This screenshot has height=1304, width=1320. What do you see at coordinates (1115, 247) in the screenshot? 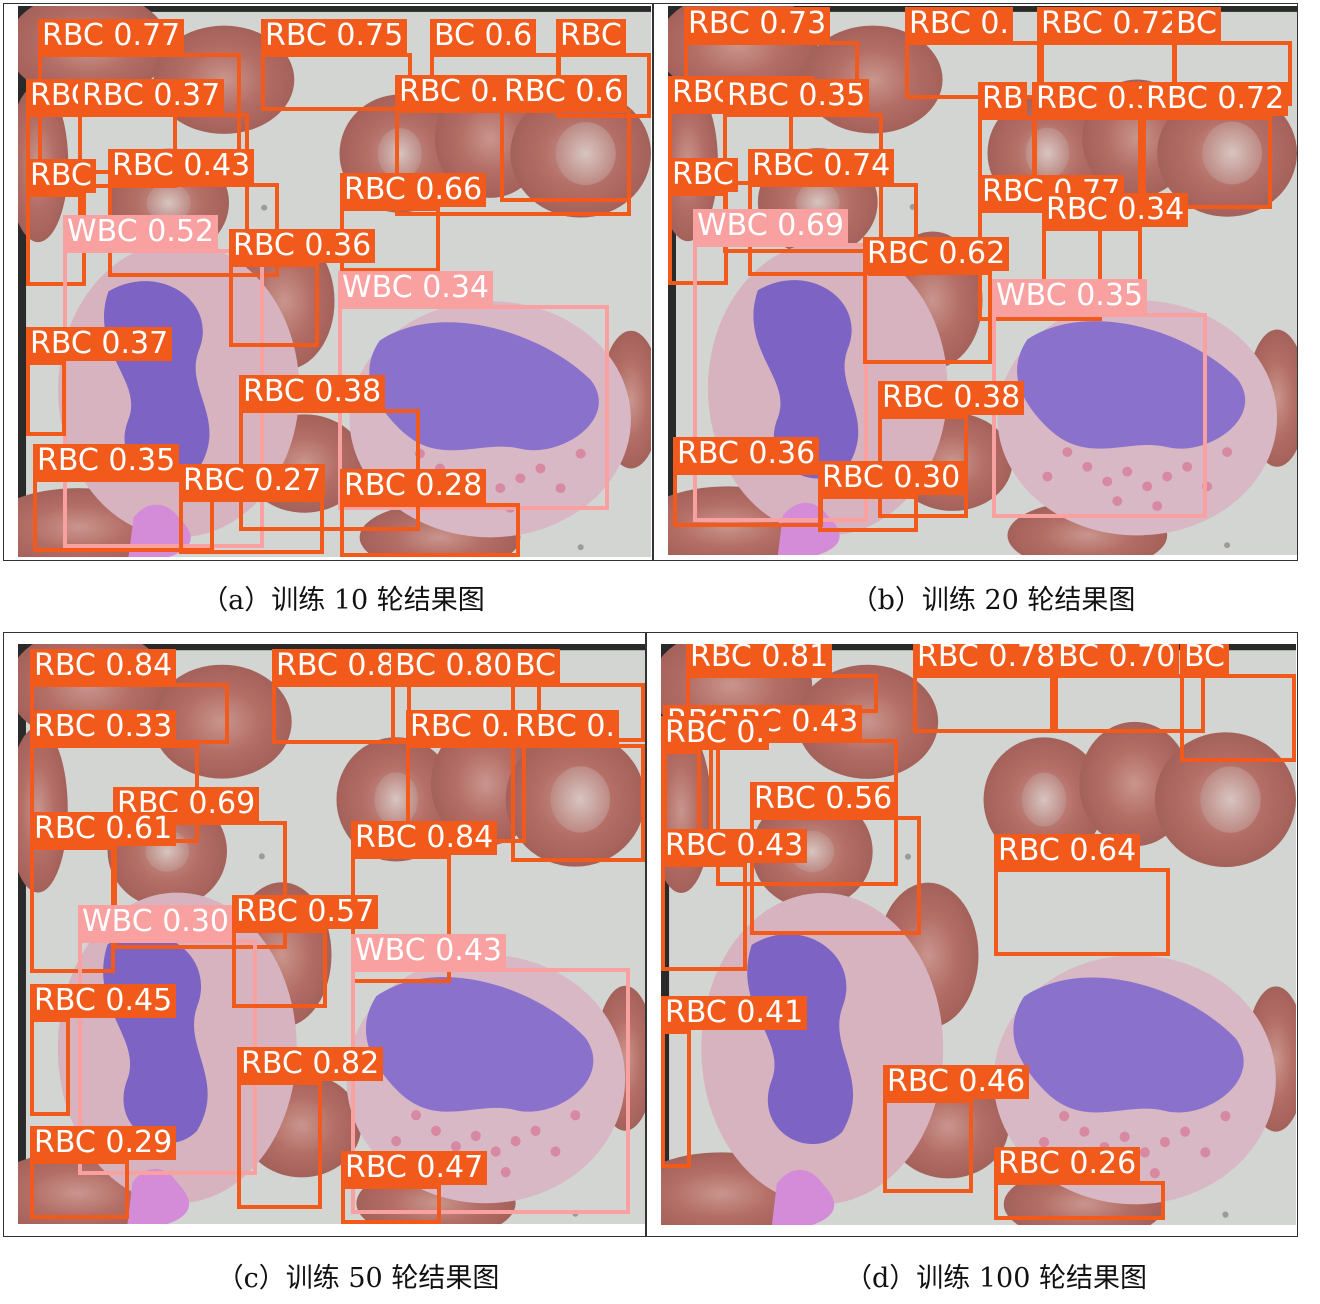
I see `detection-box-rbc: RBC 0.34` at bounding box center [1115, 247].